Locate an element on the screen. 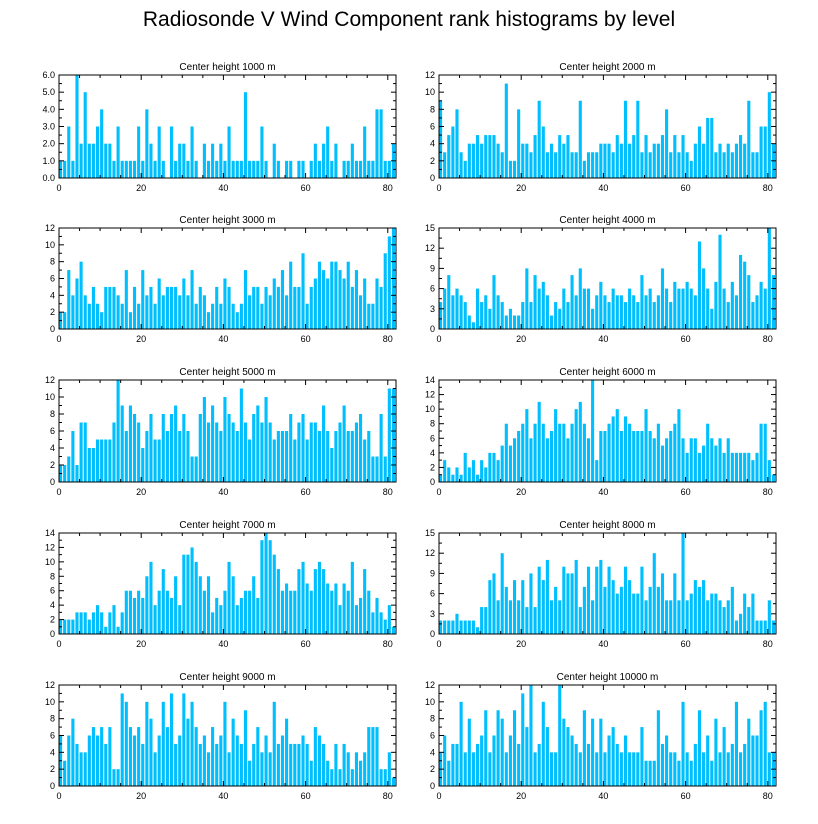 The height and width of the screenshot is (824, 818). panel-10: Center height 10000 m 0 20 40 60 80 0 2 4 6 8 10 12 is located at coordinates (601, 736).